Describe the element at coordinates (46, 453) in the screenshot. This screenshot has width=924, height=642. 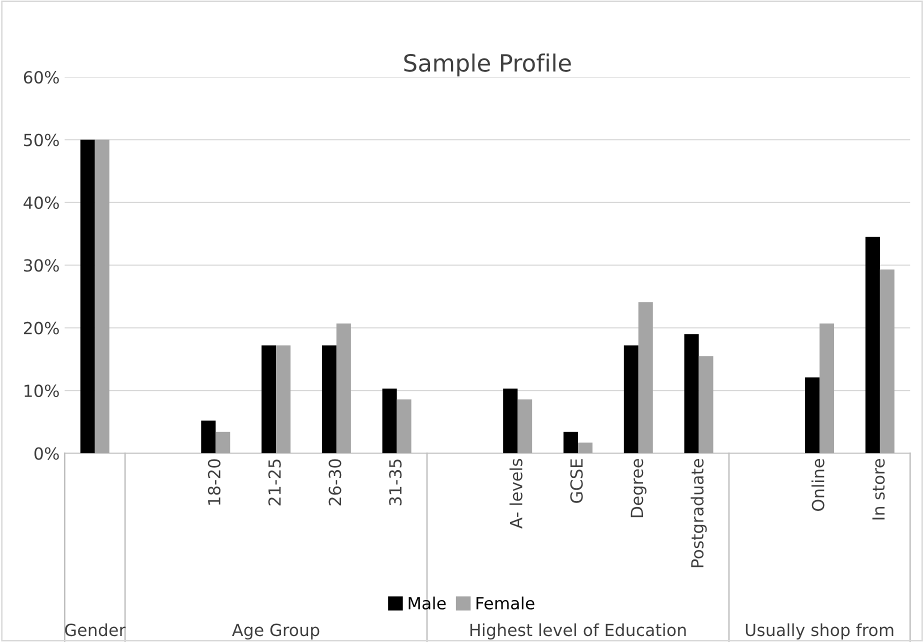
I see `y-tick-label: 0%` at that location.